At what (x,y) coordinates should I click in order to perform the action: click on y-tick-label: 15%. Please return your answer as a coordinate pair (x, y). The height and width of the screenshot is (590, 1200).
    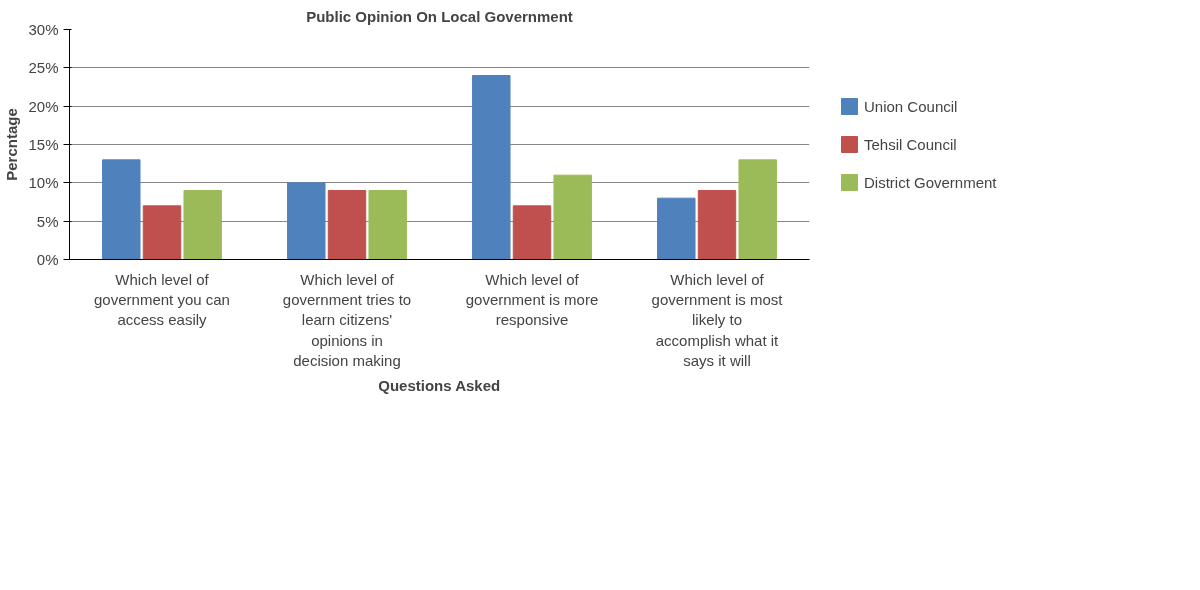
    Looking at the image, I should click on (43, 144).